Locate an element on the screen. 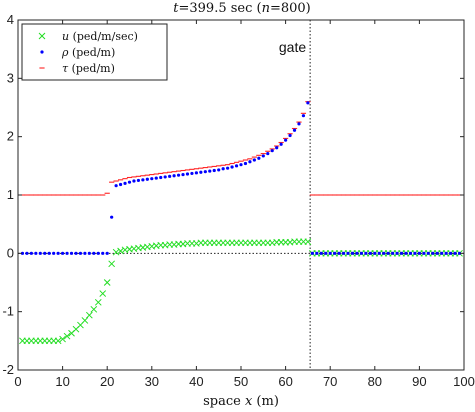  y-tick-label: 0 is located at coordinates (10, 252).